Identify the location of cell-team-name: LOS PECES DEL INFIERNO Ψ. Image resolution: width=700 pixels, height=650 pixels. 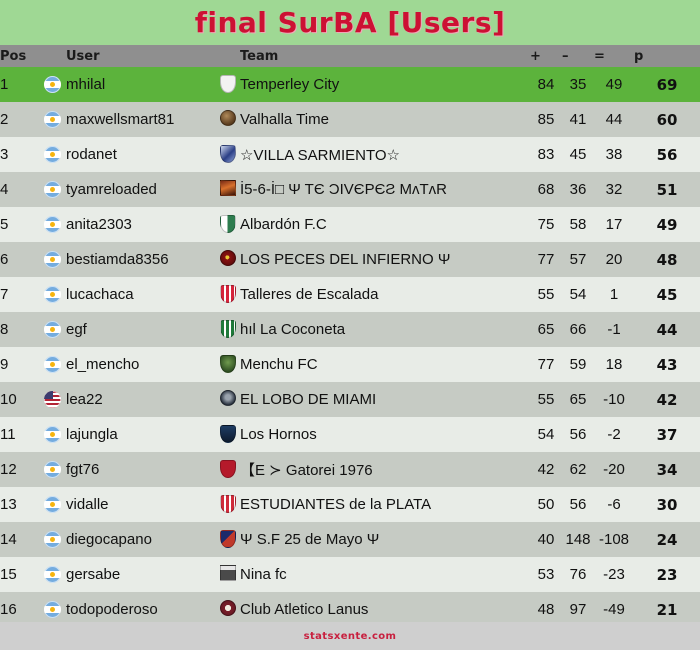
(385, 259).